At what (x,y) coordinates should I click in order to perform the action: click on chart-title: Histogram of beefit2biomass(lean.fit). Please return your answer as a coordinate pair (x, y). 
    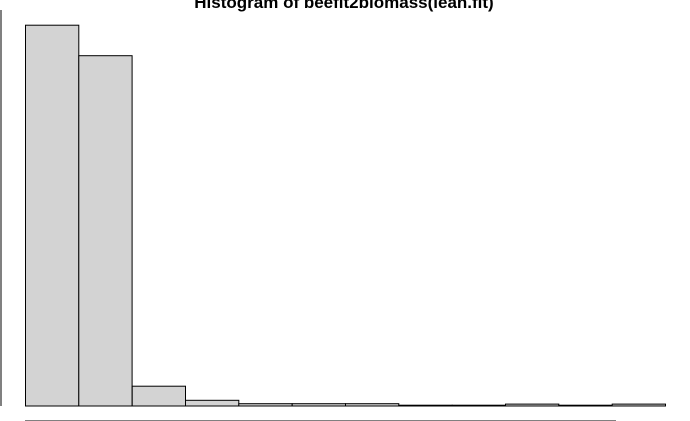
    Looking at the image, I should click on (343, 6).